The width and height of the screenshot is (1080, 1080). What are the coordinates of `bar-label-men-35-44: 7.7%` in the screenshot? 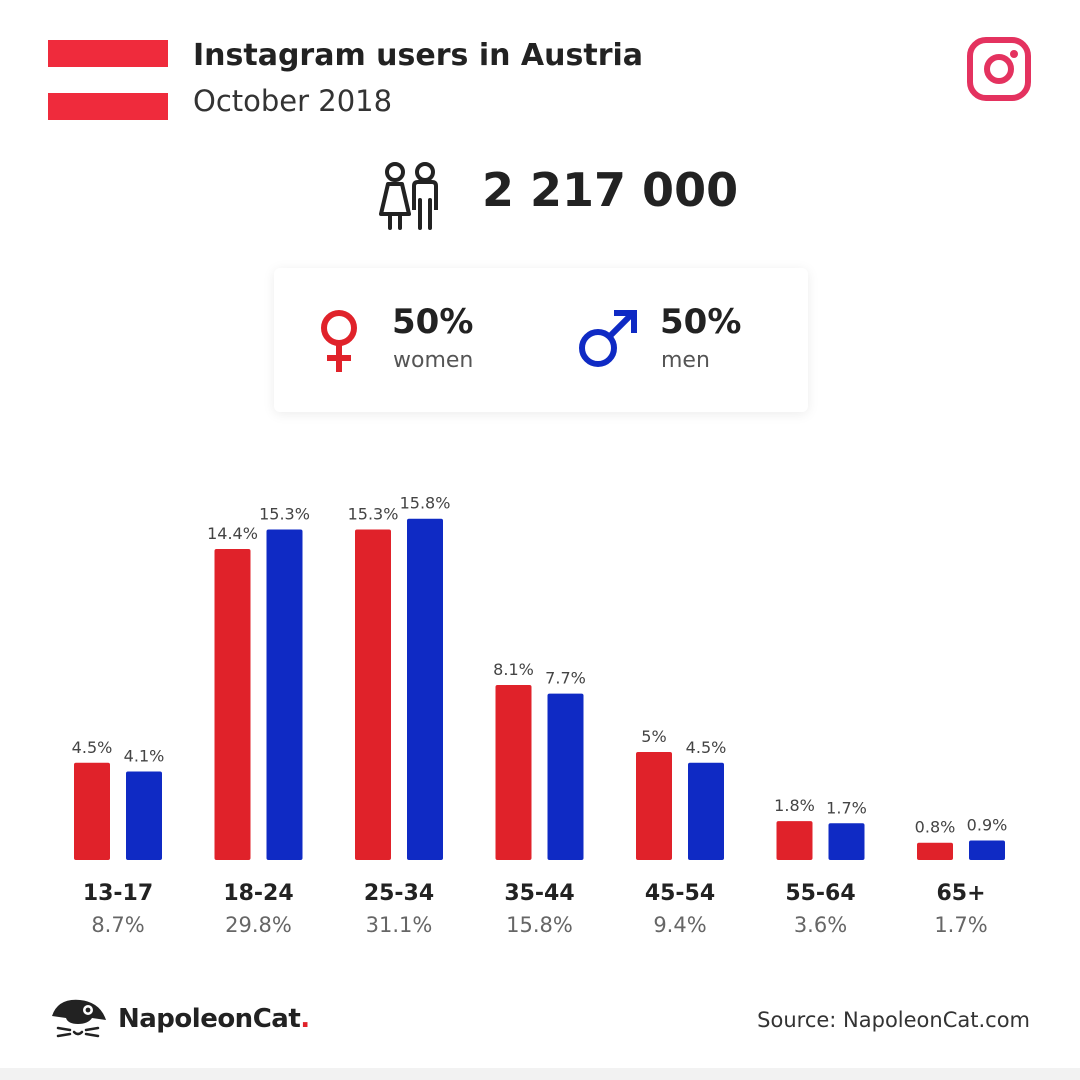 It's located at (565, 678).